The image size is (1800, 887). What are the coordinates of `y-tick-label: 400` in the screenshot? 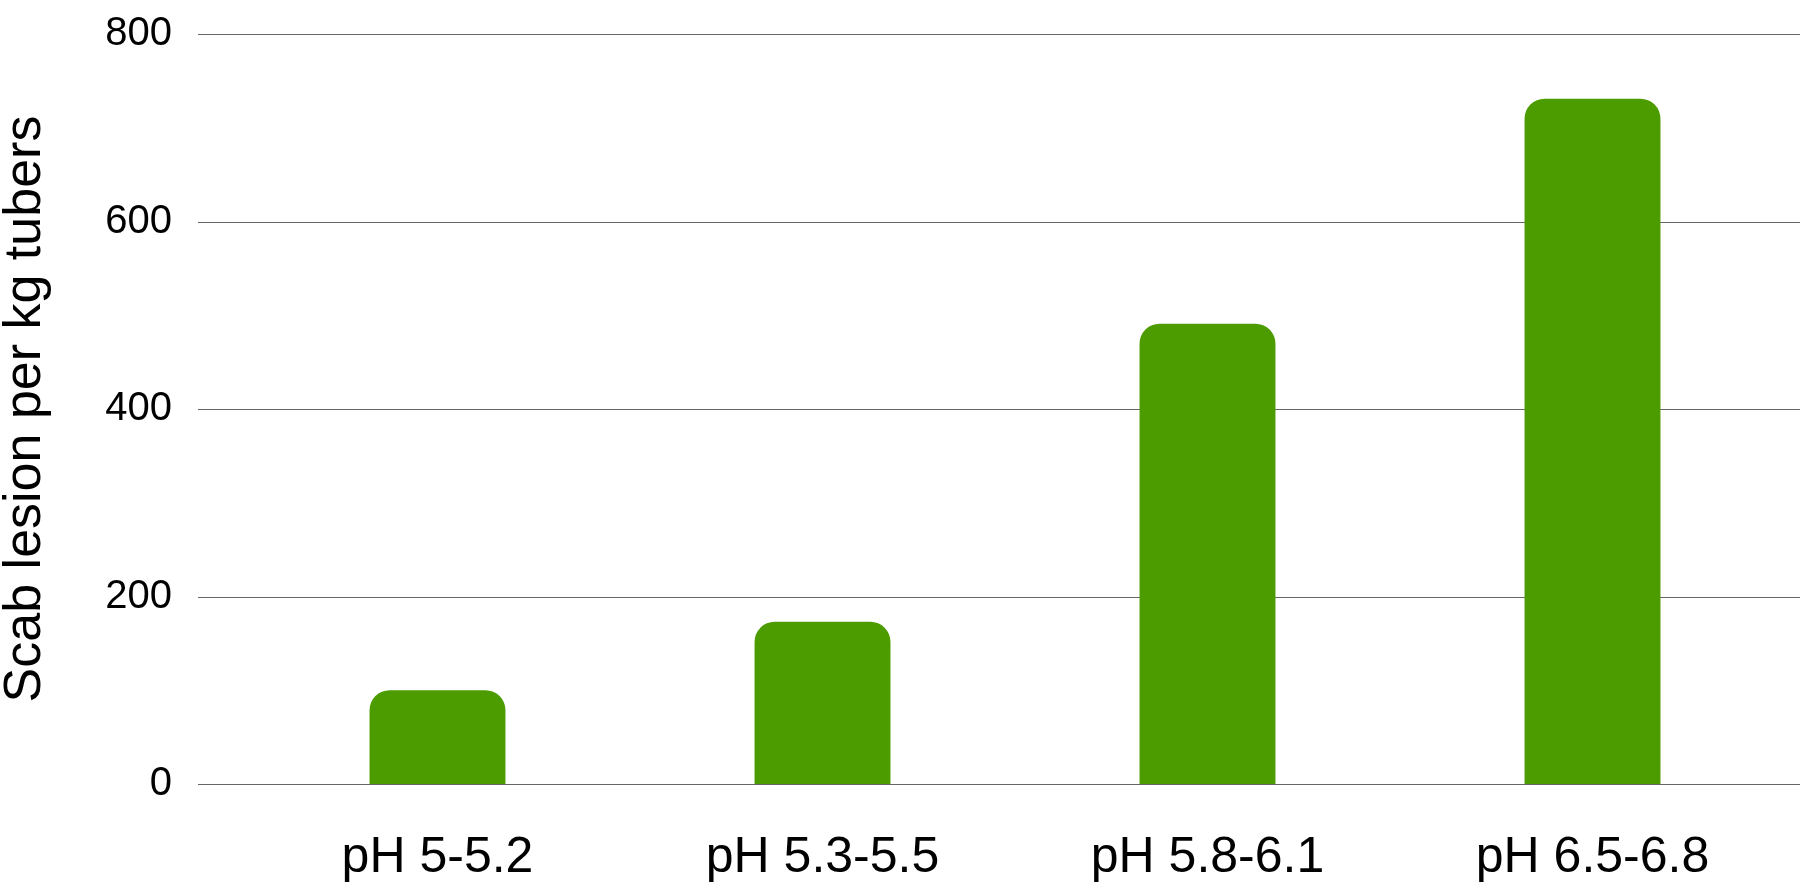 It's located at (138, 406).